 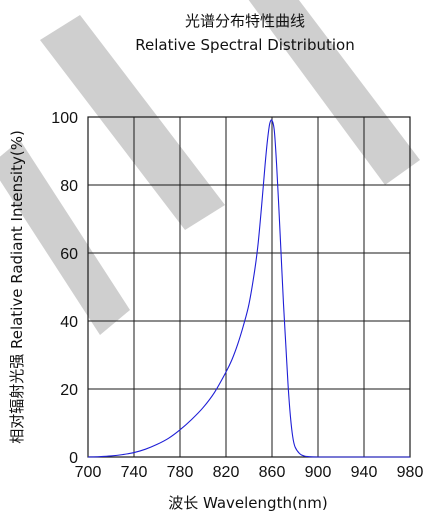 What do you see at coordinates (272, 472) in the screenshot?
I see `x-tick-label-4: 860` at bounding box center [272, 472].